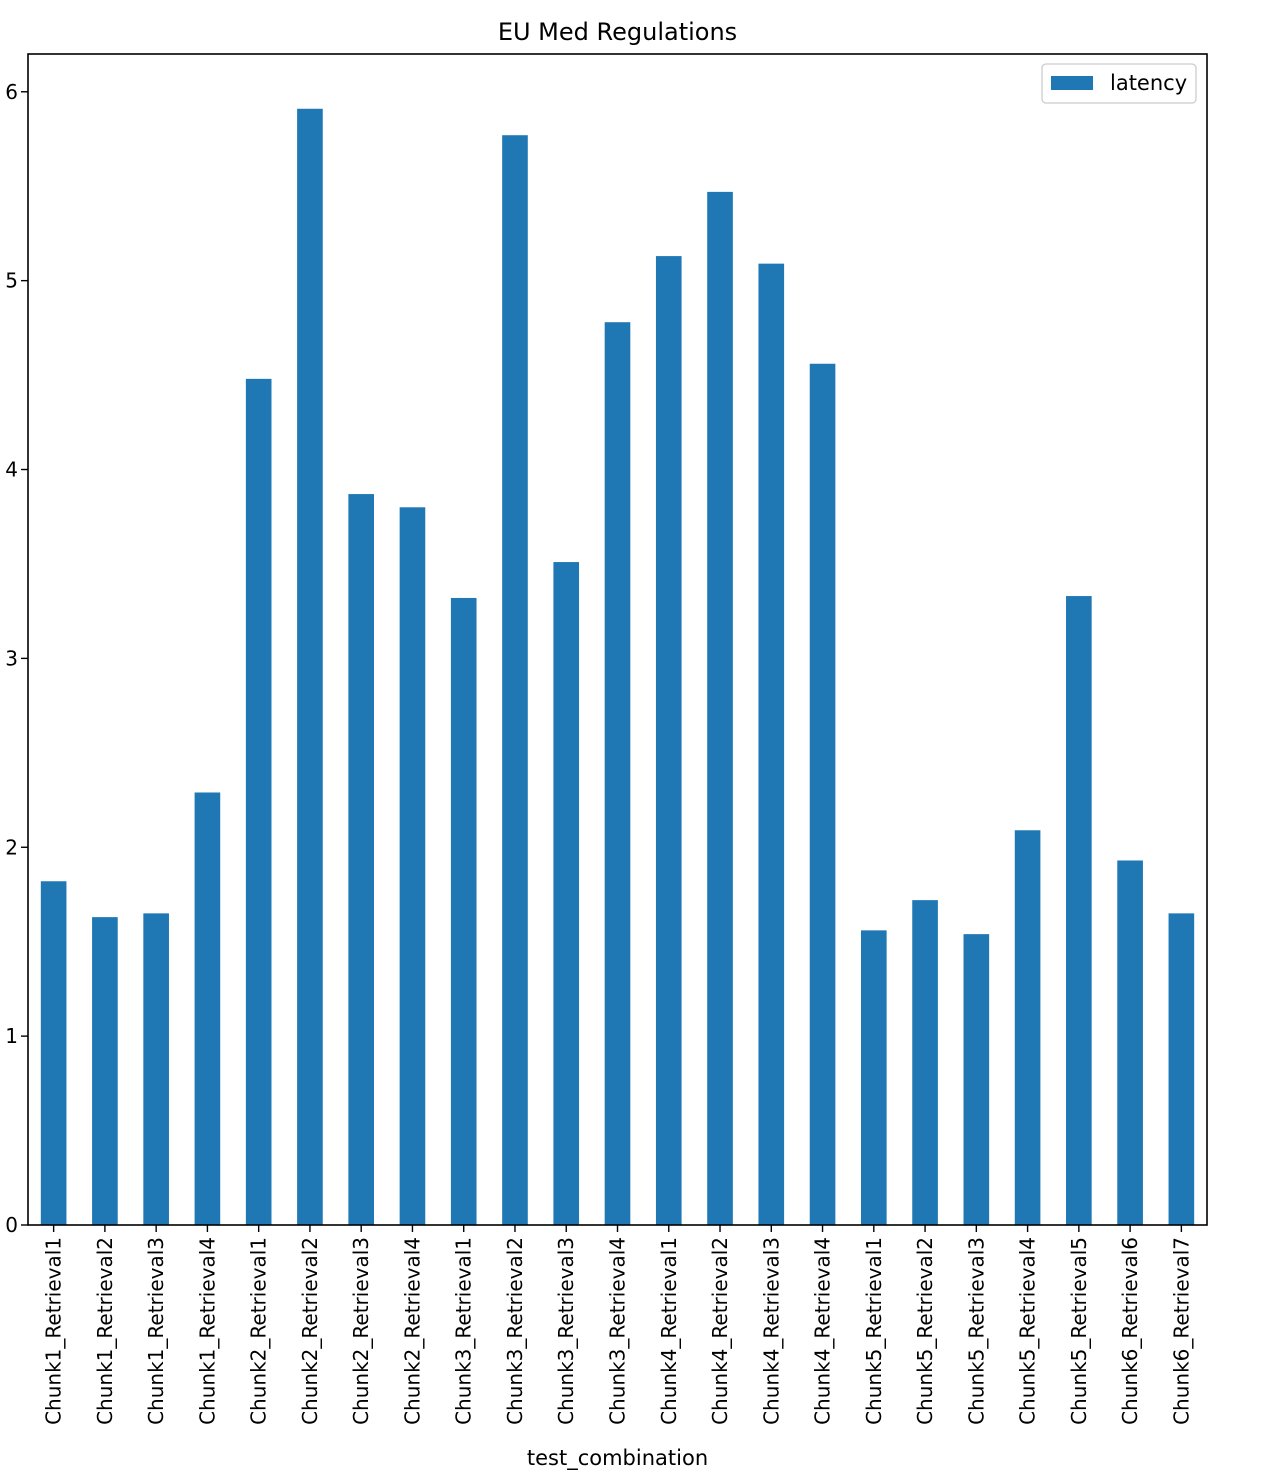  I want to click on bar-Chunk3_Retrieval3, so click(566, 893).